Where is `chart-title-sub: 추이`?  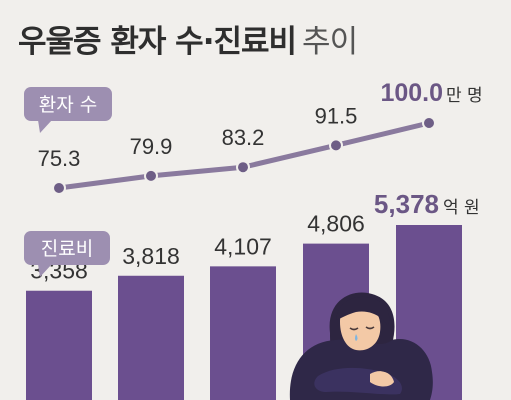 chart-title-sub: 추이 is located at coordinates (330, 42).